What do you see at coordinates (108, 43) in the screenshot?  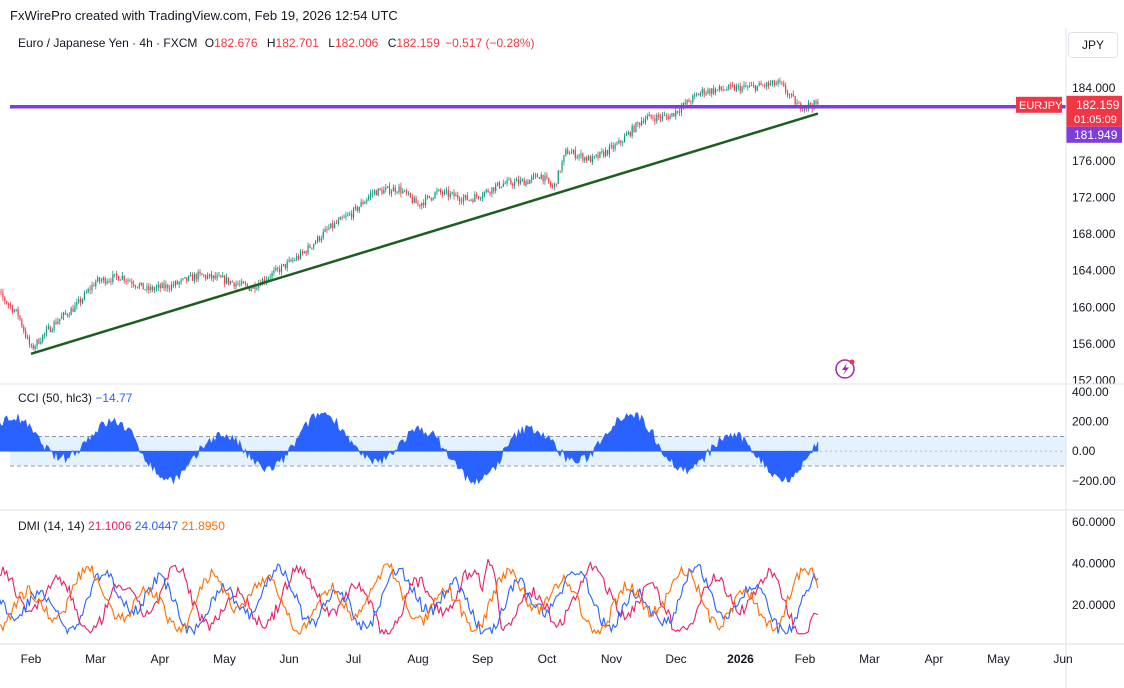 I see `symbol-name: Euro / Japanese Yen · 4h · FXCM` at bounding box center [108, 43].